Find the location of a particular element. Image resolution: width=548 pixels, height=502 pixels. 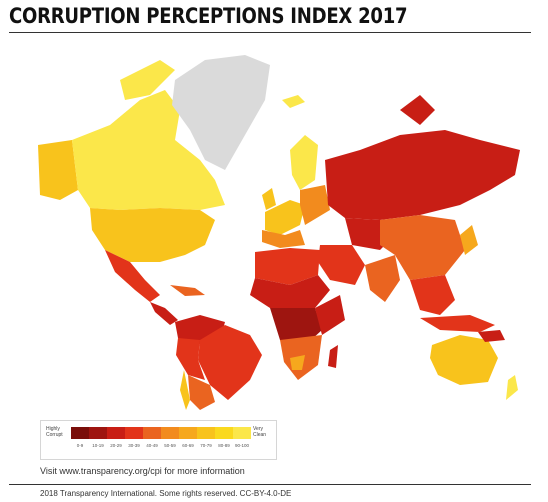

region-papua is located at coordinates (491, 336).